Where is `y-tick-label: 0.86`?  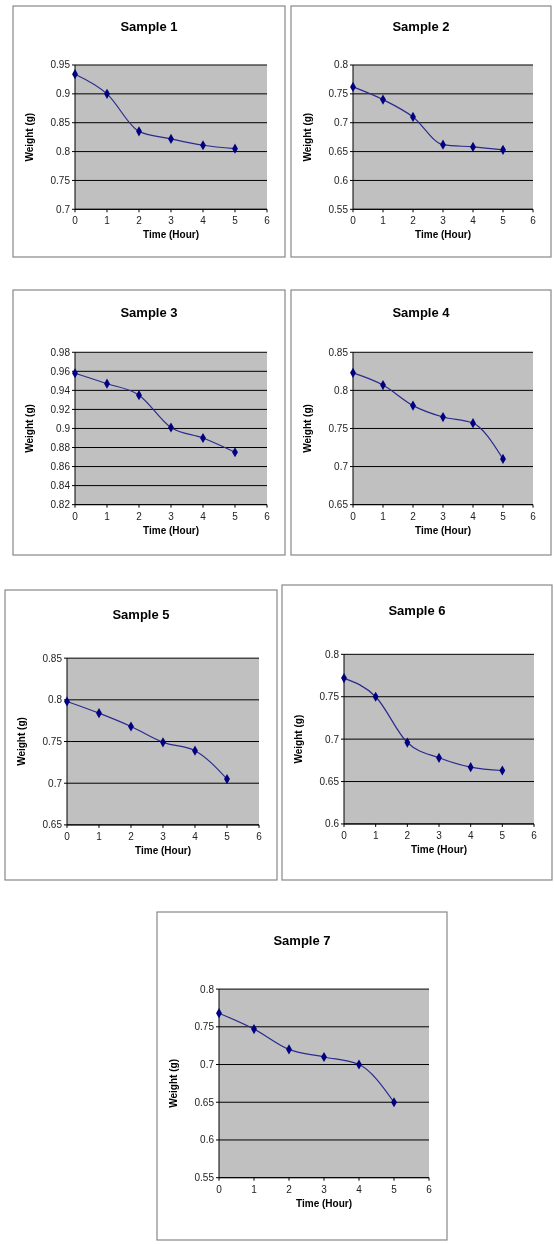
y-tick-label: 0.86 is located at coordinates (60, 467).